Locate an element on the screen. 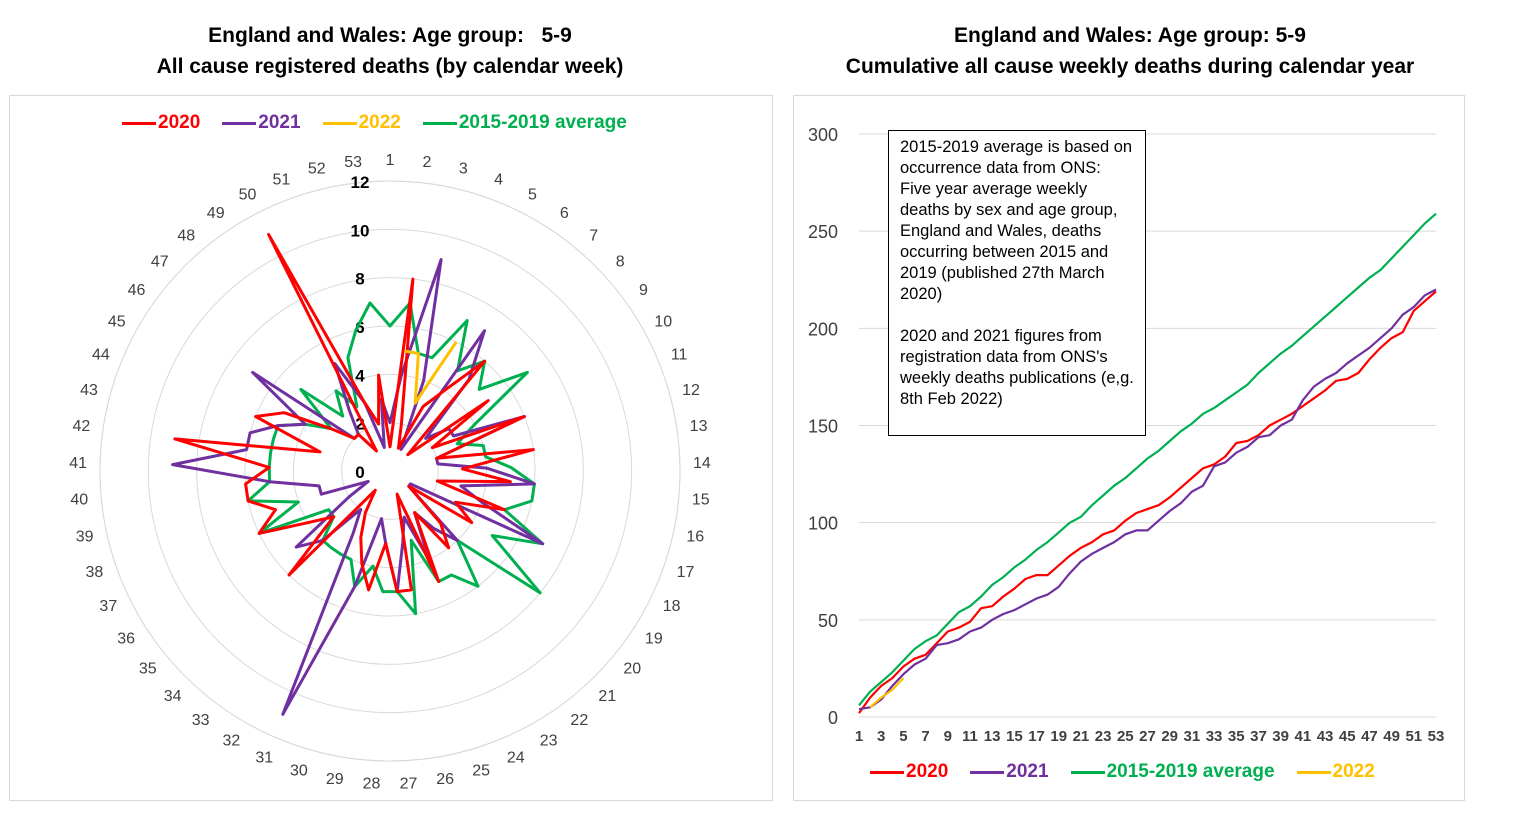 The image size is (1524, 820). line-x-tick-label: 25 is located at coordinates (1125, 736).